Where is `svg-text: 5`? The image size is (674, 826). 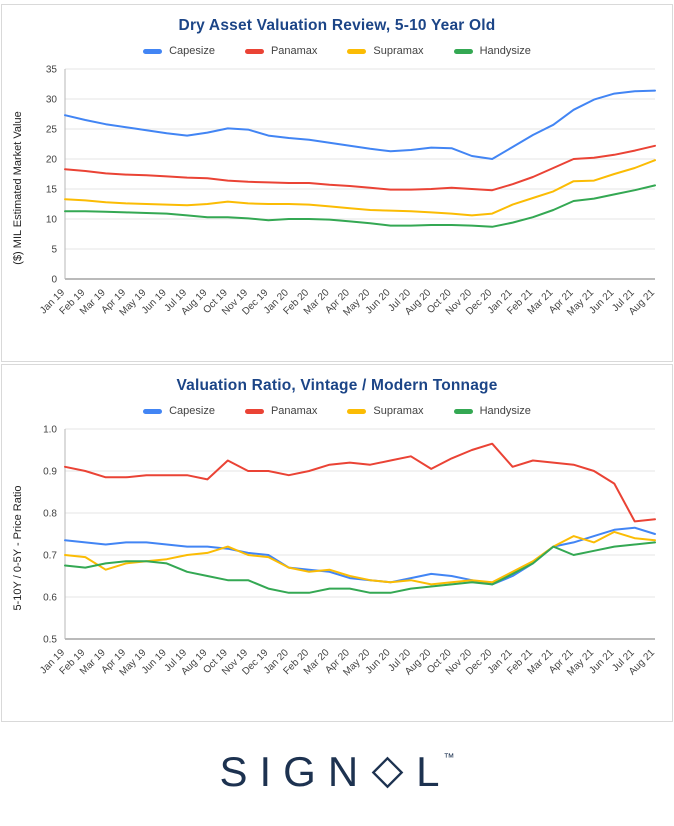
svg-text: 5 is located at coordinates (54, 250).